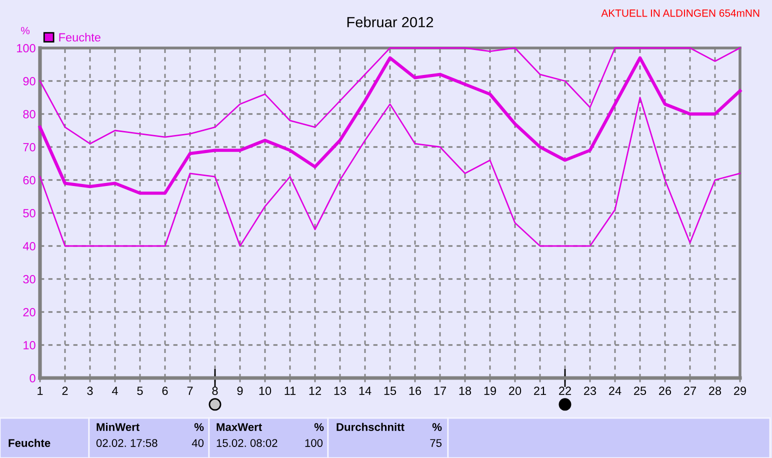 This screenshot has height=458, width=772. What do you see at coordinates (29, 312) in the screenshot?
I see `y-tick-label: 20` at bounding box center [29, 312].